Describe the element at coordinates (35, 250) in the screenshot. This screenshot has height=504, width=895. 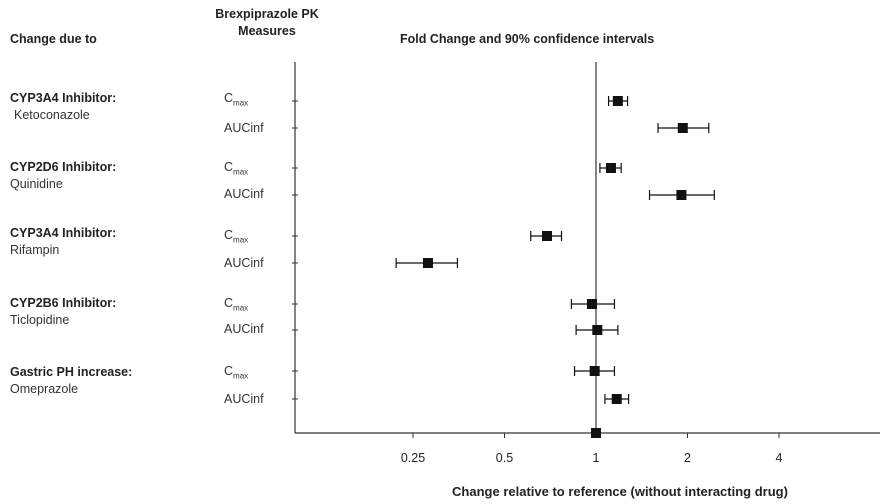
I see `group-agent: Rifampin` at that location.